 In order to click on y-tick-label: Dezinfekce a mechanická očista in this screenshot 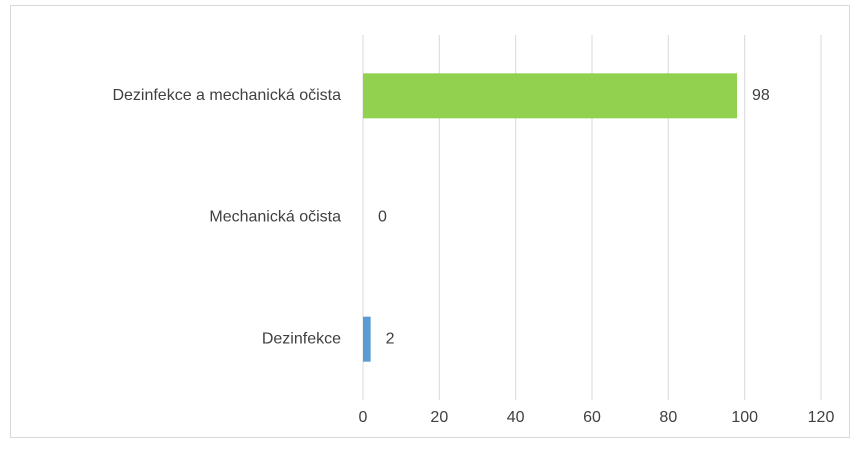, I will do `click(226, 95)`.